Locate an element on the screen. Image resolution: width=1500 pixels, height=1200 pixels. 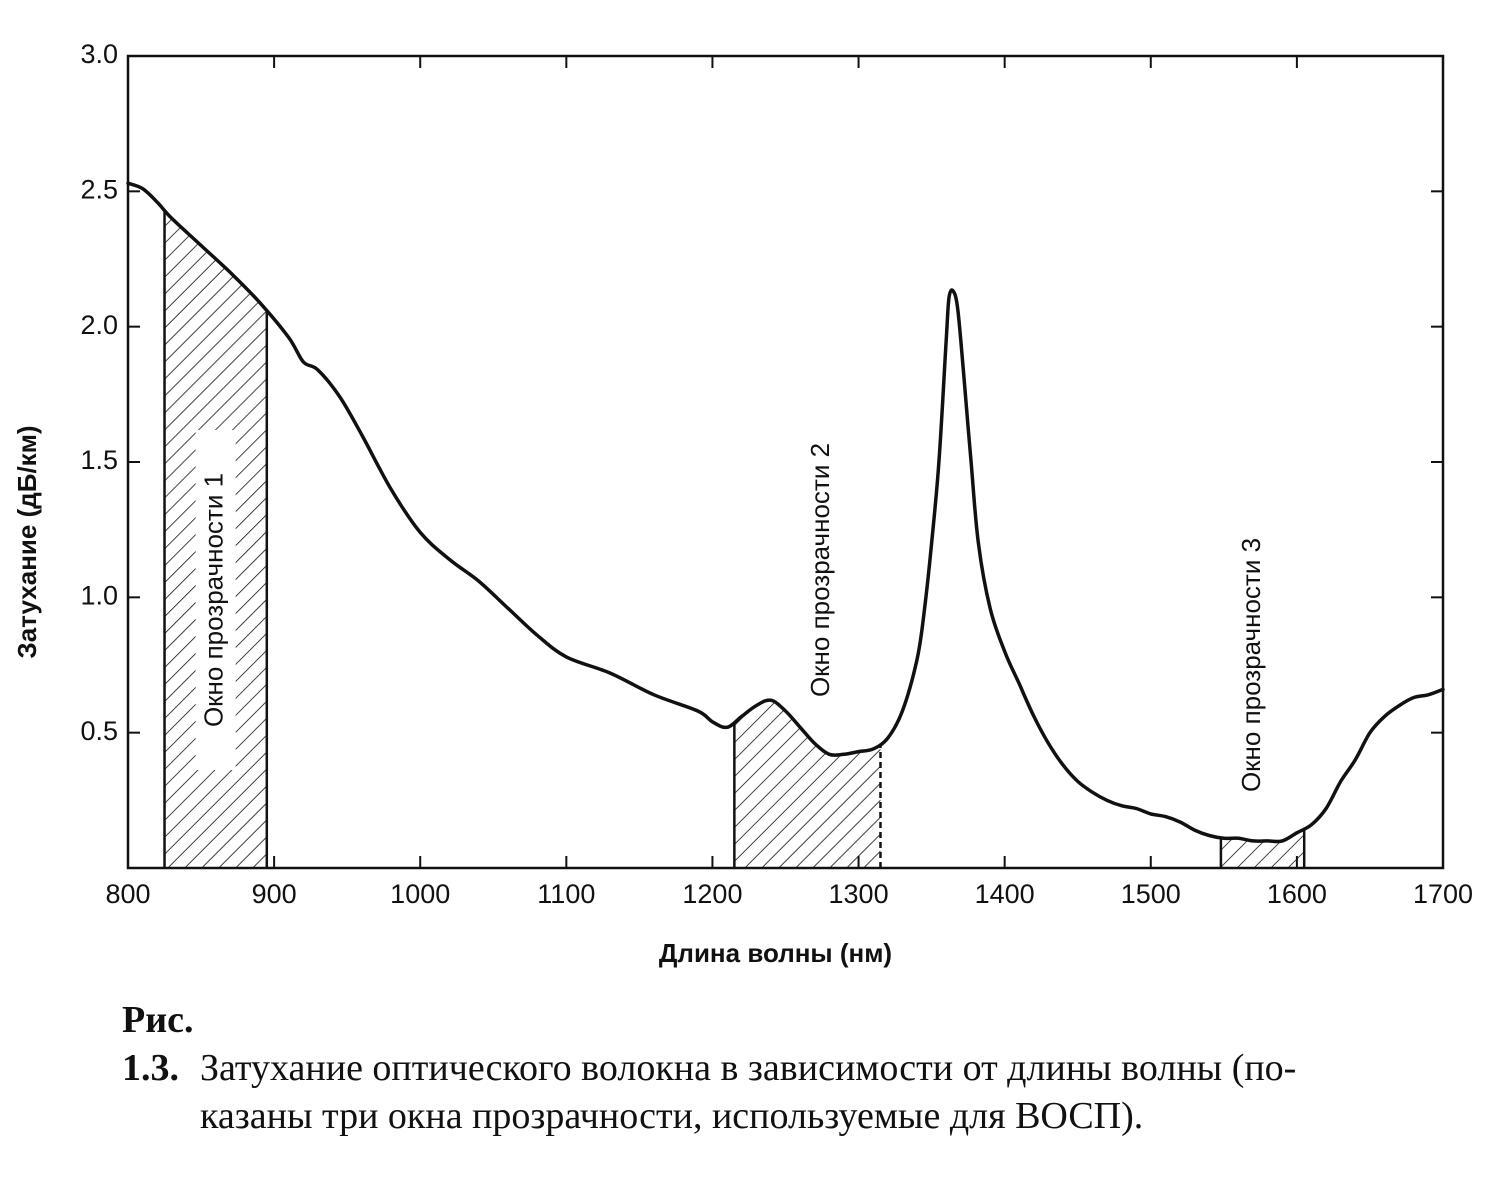
window-label-2: Окно прозрачности 2 is located at coordinates (820, 570).